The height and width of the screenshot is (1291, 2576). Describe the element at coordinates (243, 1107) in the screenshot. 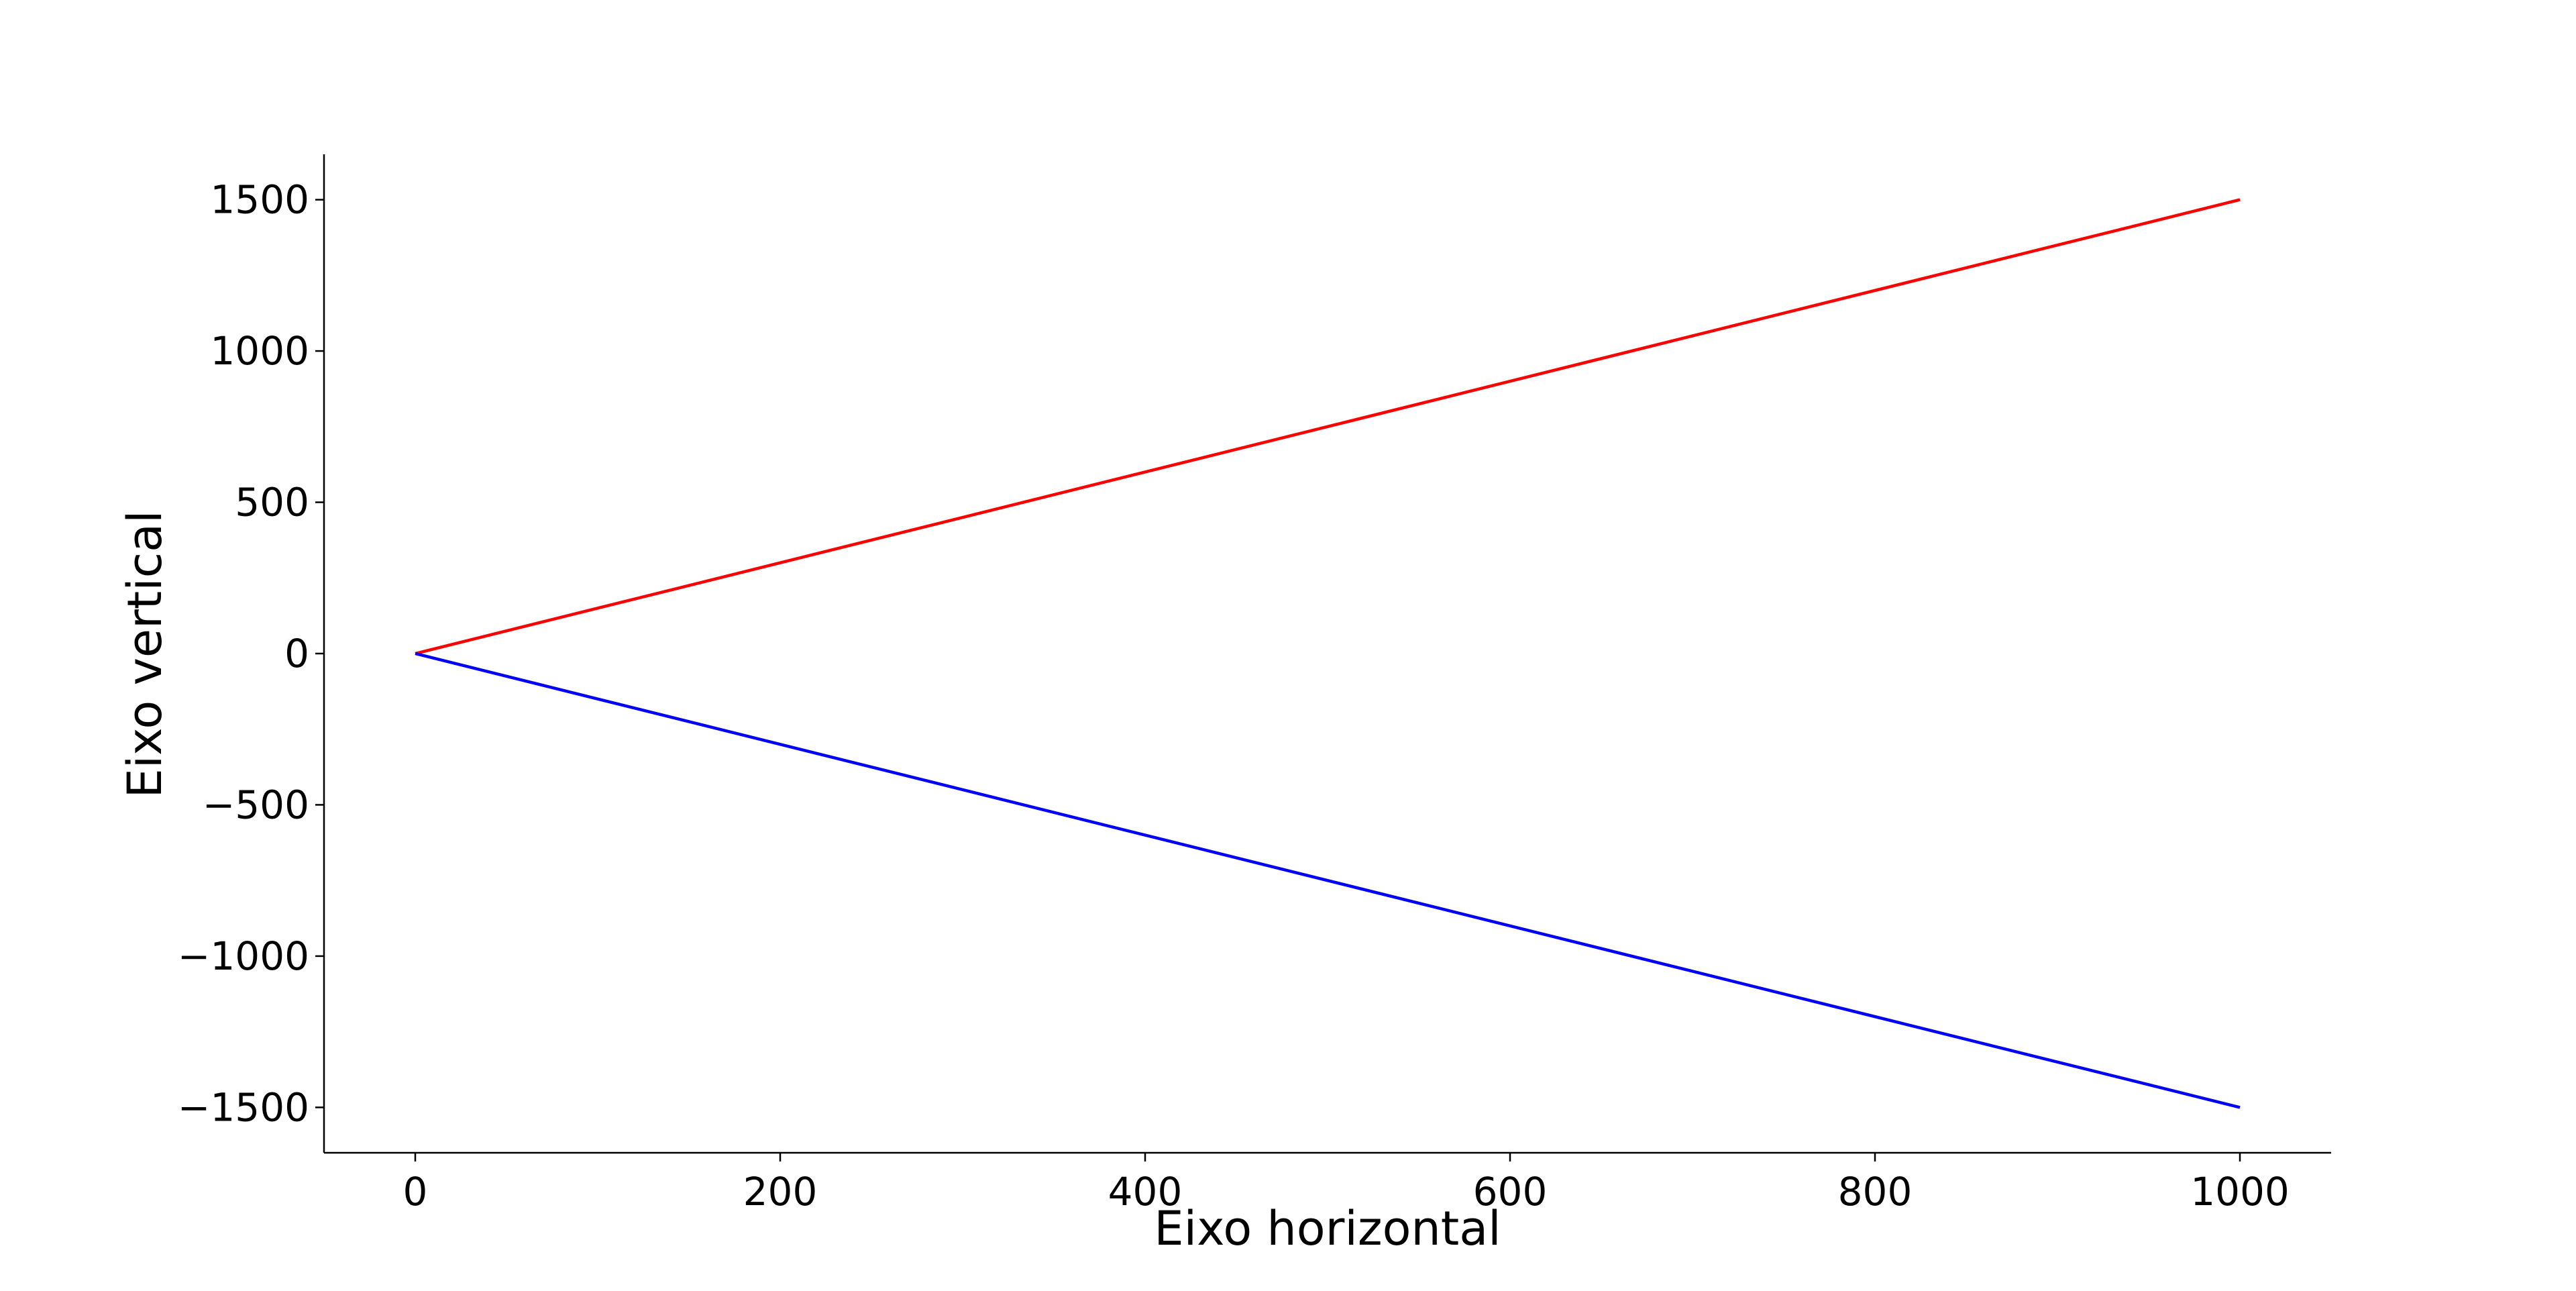

I see `y-tick-label: −1500` at that location.